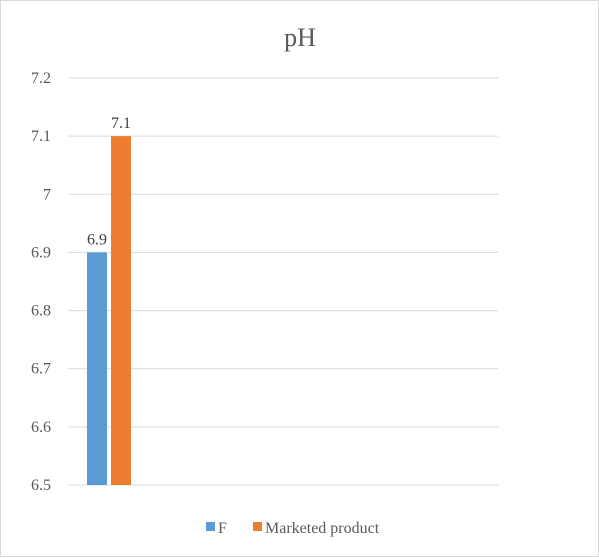 Image resolution: width=599 pixels, height=558 pixels. I want to click on bar-f, so click(97, 368).